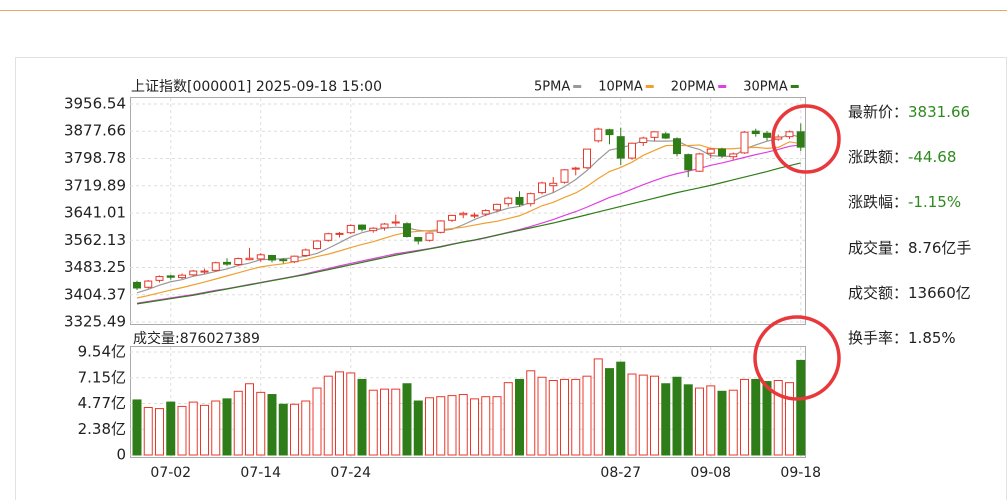  I want to click on quote-row: 最新价：3831.66, so click(909, 111).